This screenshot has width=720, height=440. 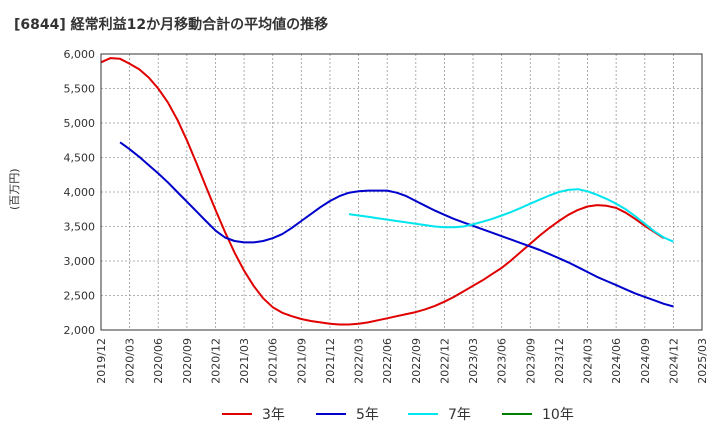 I want to click on x-tick-label: 2022/03, so click(x=359, y=361).